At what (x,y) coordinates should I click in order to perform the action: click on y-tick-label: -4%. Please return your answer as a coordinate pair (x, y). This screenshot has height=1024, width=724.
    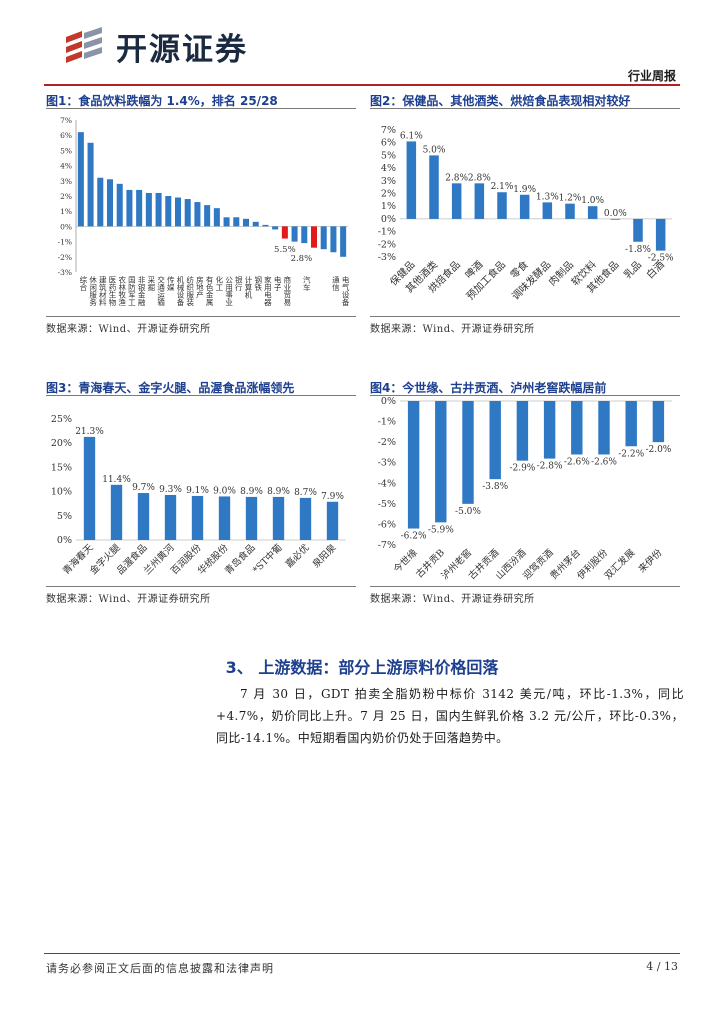
    Looking at the image, I should click on (387, 483).